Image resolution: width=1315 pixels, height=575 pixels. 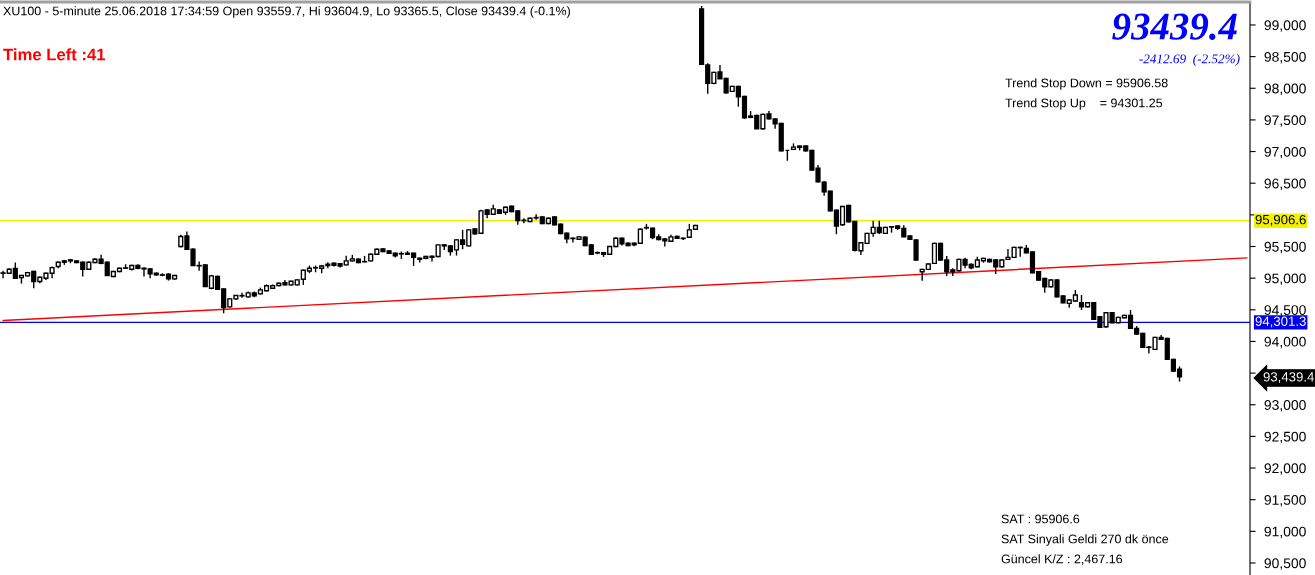 What do you see at coordinates (1040, 519) in the screenshot?
I see `annotation: SAT : 95906.6` at bounding box center [1040, 519].